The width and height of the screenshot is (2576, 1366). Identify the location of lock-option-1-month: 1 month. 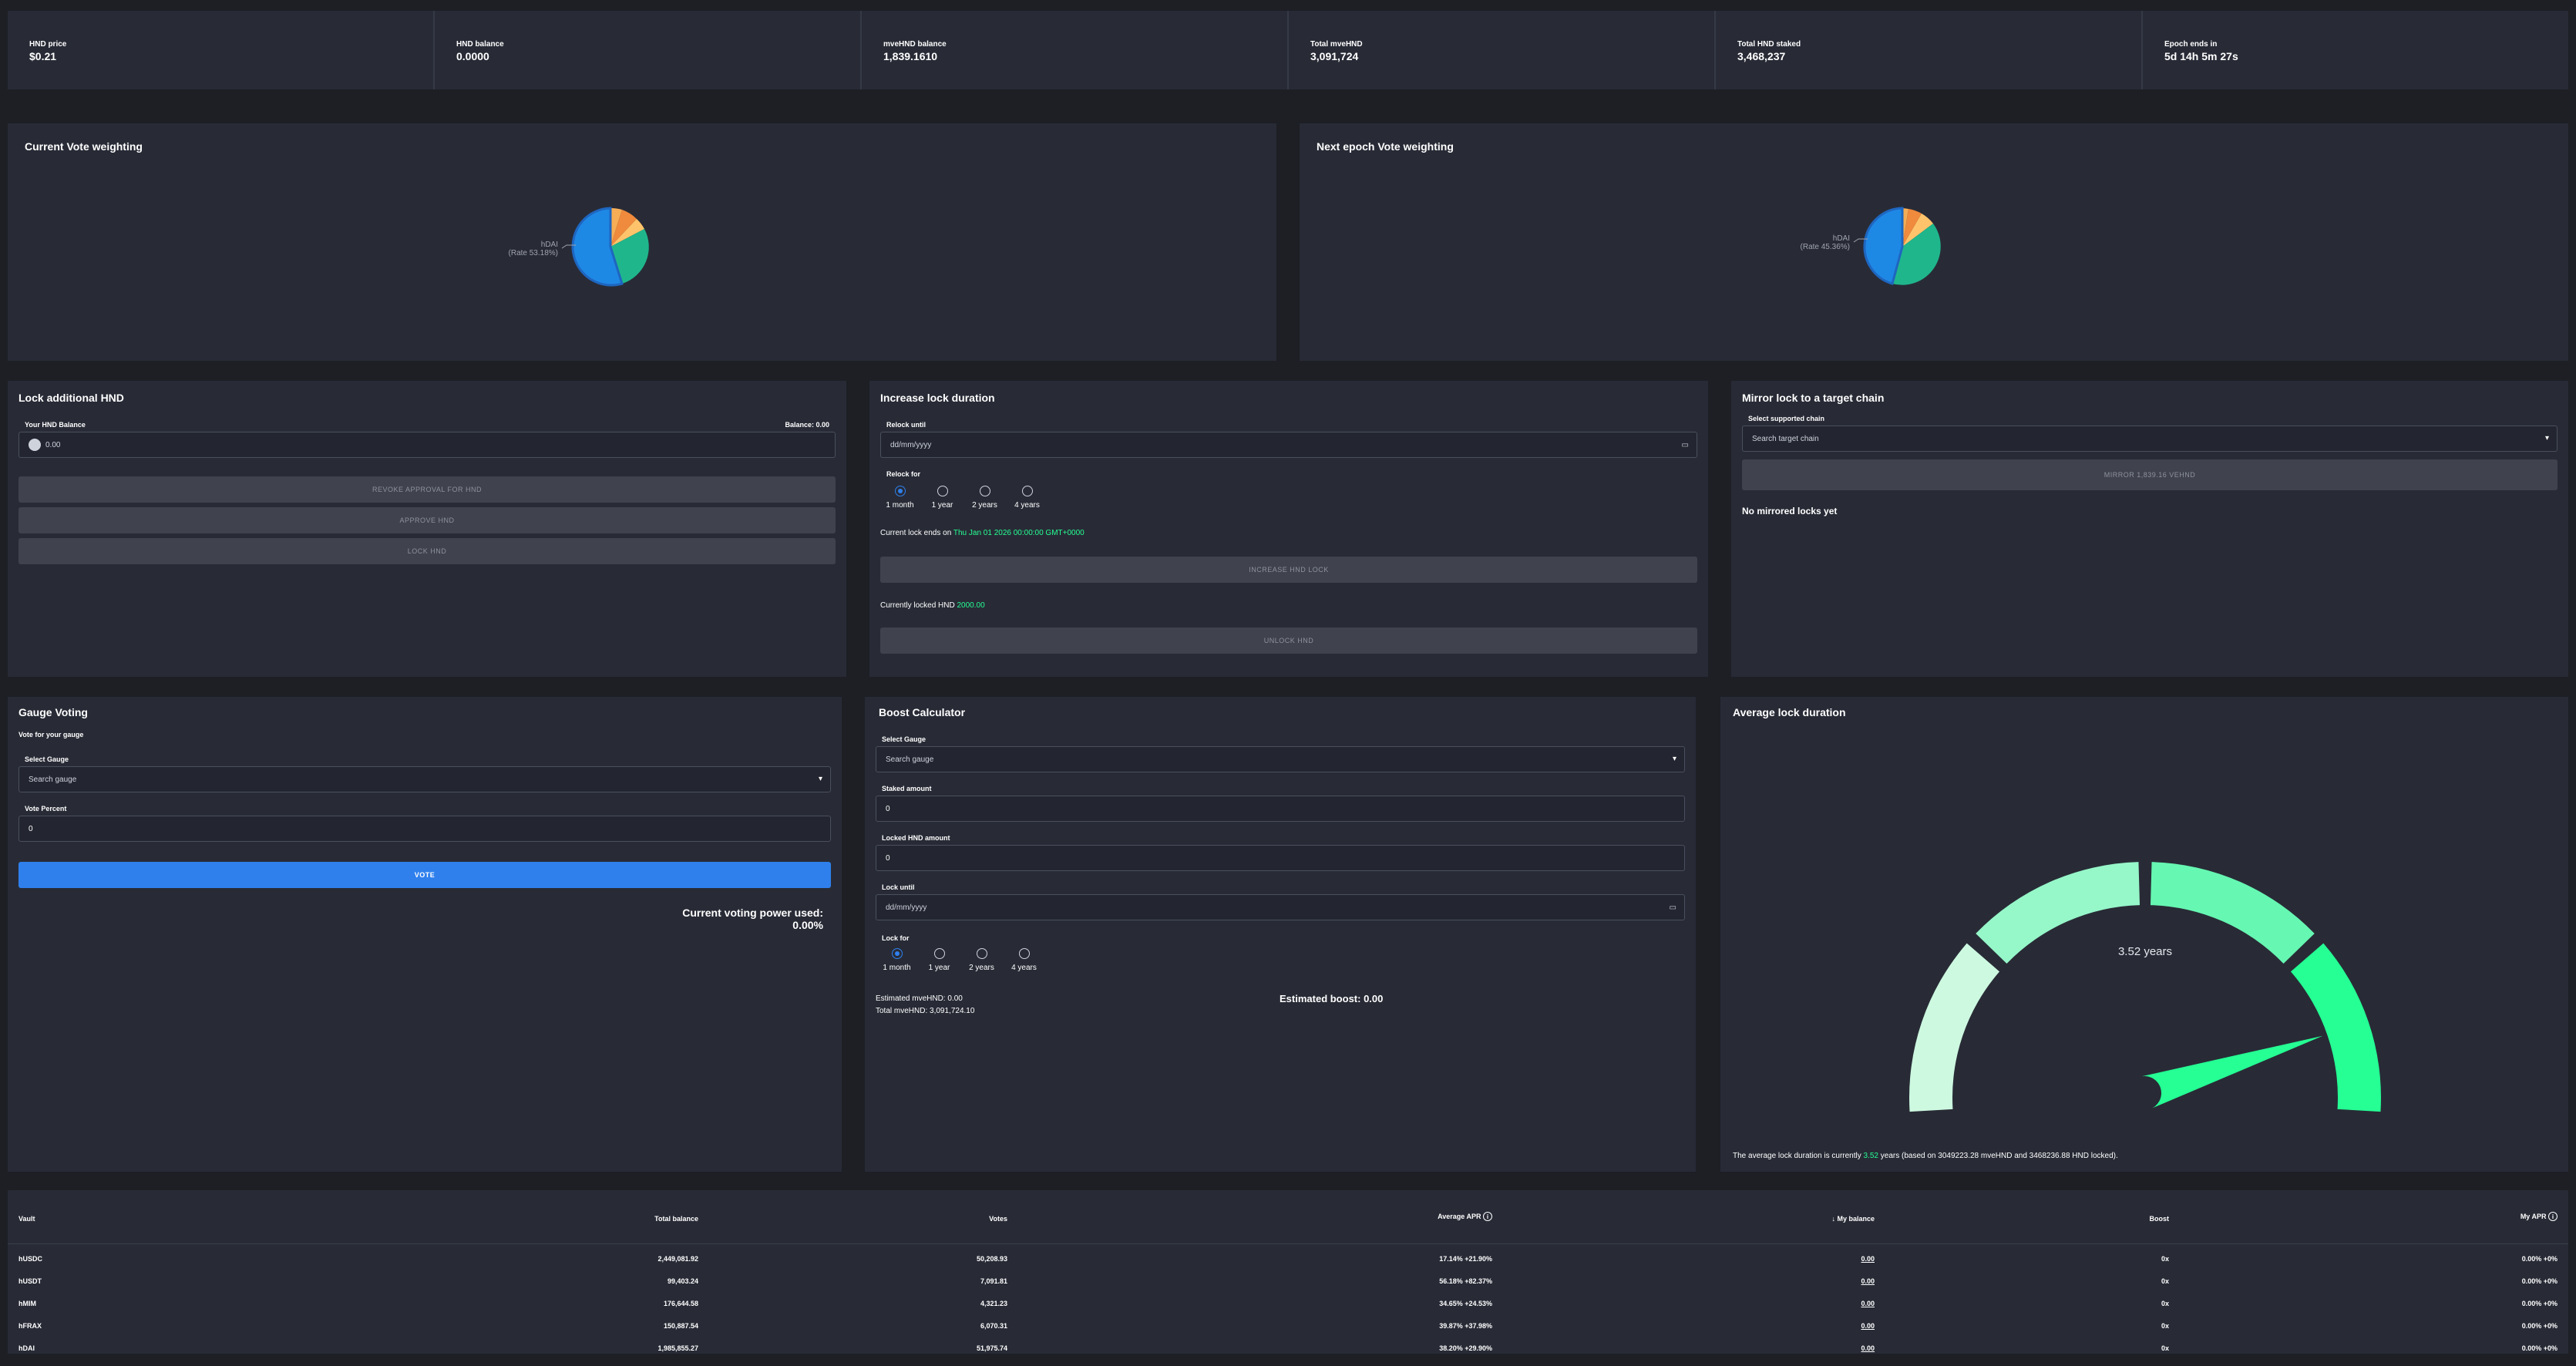
(897, 960).